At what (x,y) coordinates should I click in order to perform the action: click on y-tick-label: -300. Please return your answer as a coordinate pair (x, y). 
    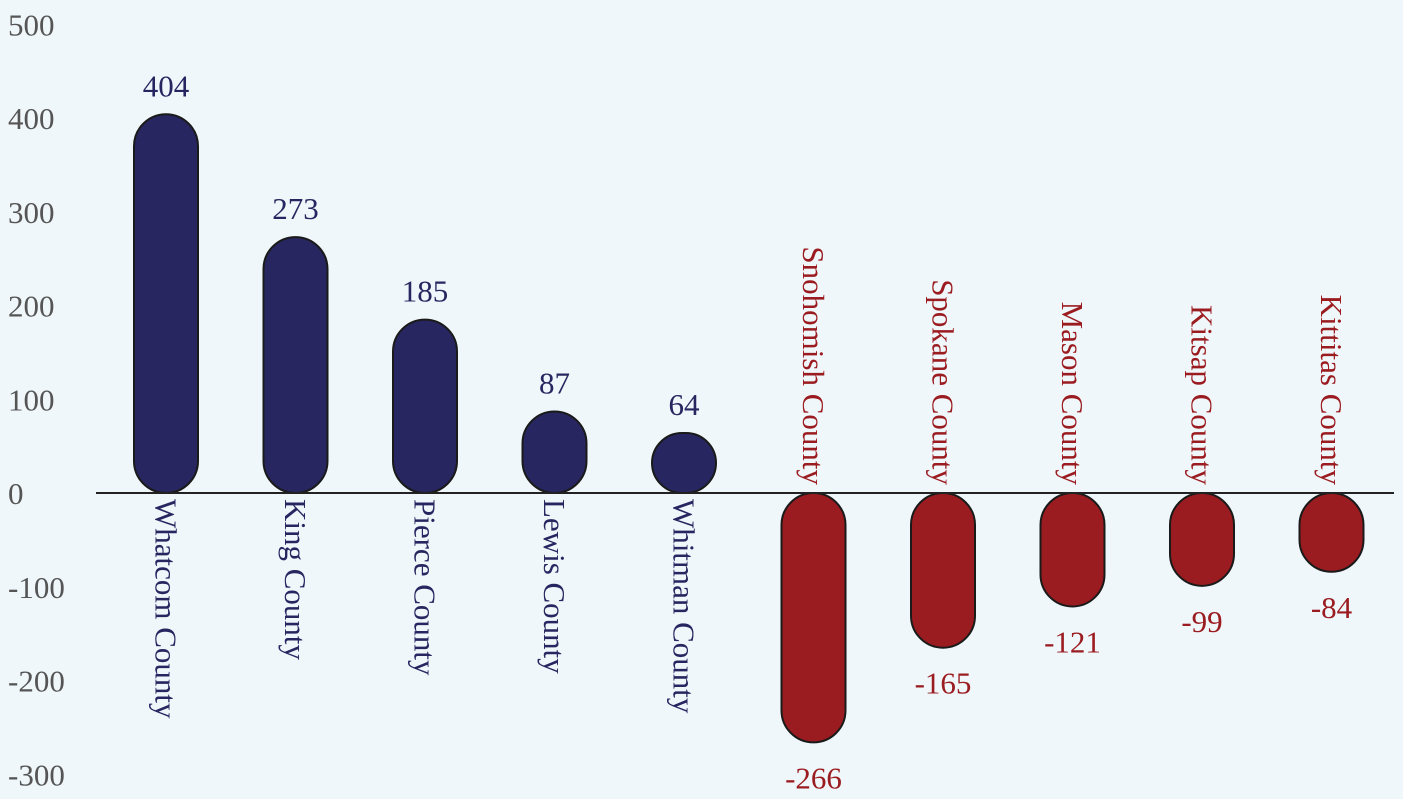
    Looking at the image, I should click on (36, 774).